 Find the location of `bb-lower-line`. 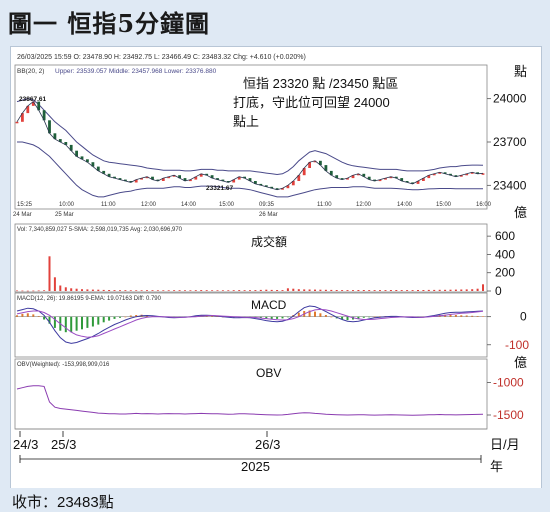

bb-lower-line is located at coordinates (250, 169).